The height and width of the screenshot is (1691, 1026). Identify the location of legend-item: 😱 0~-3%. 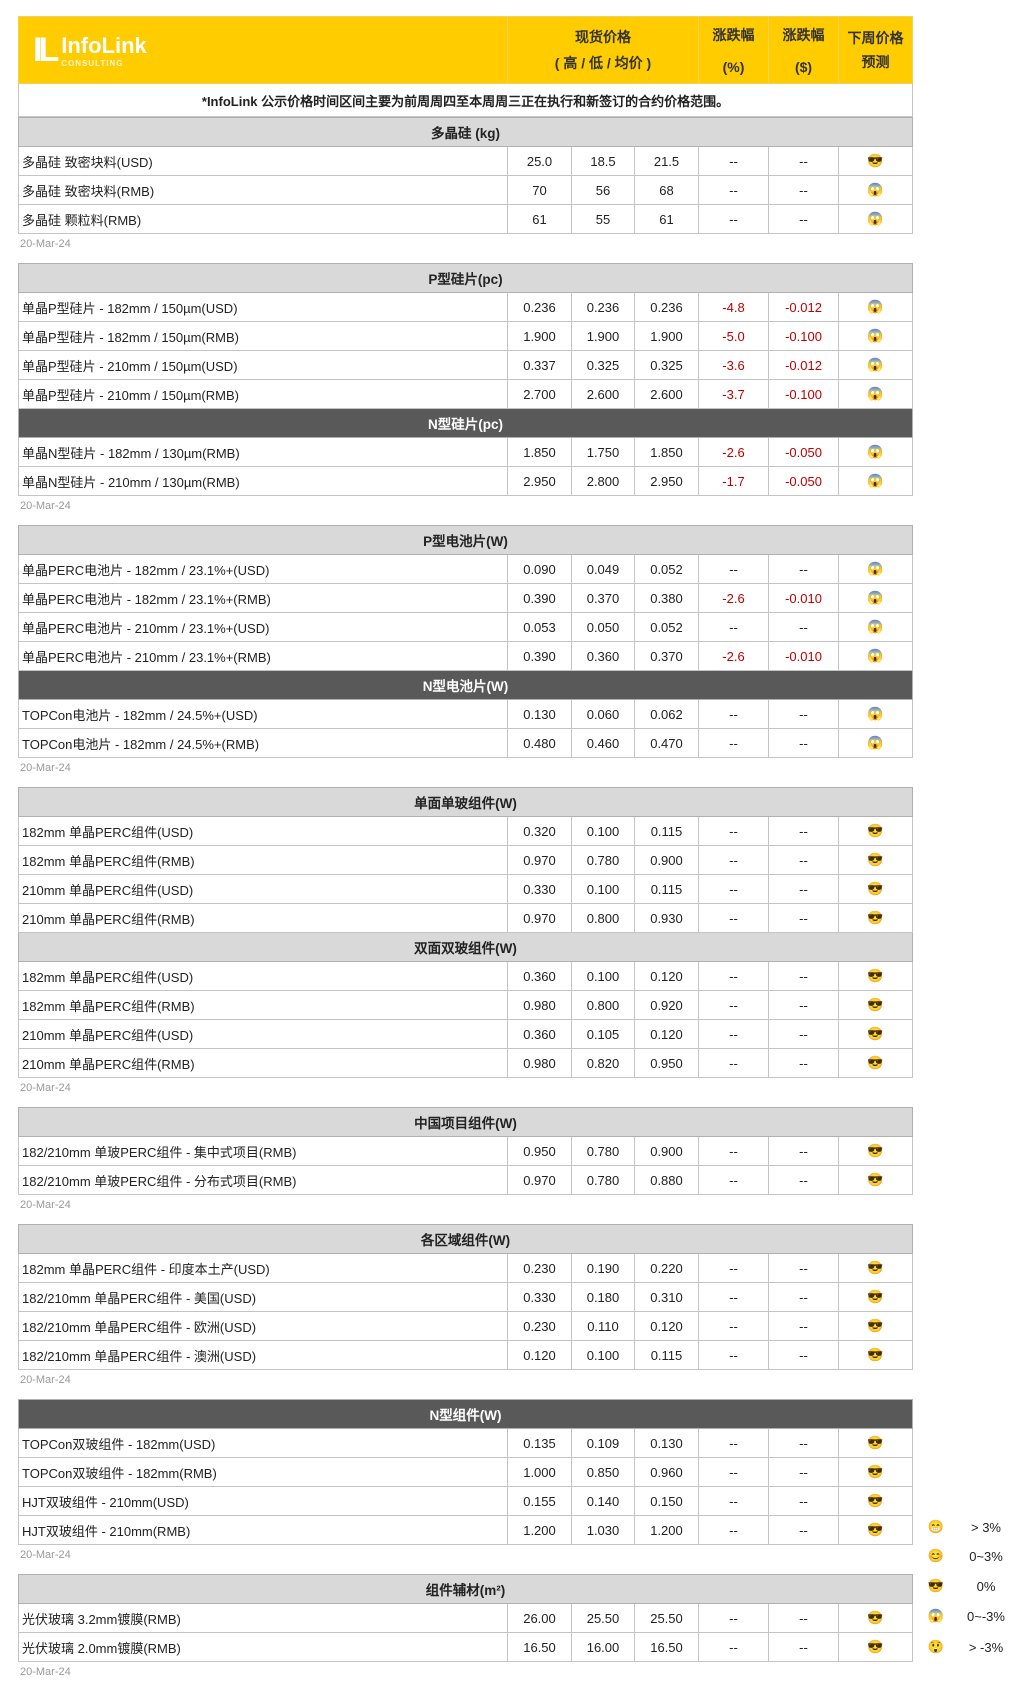
(975, 1616).